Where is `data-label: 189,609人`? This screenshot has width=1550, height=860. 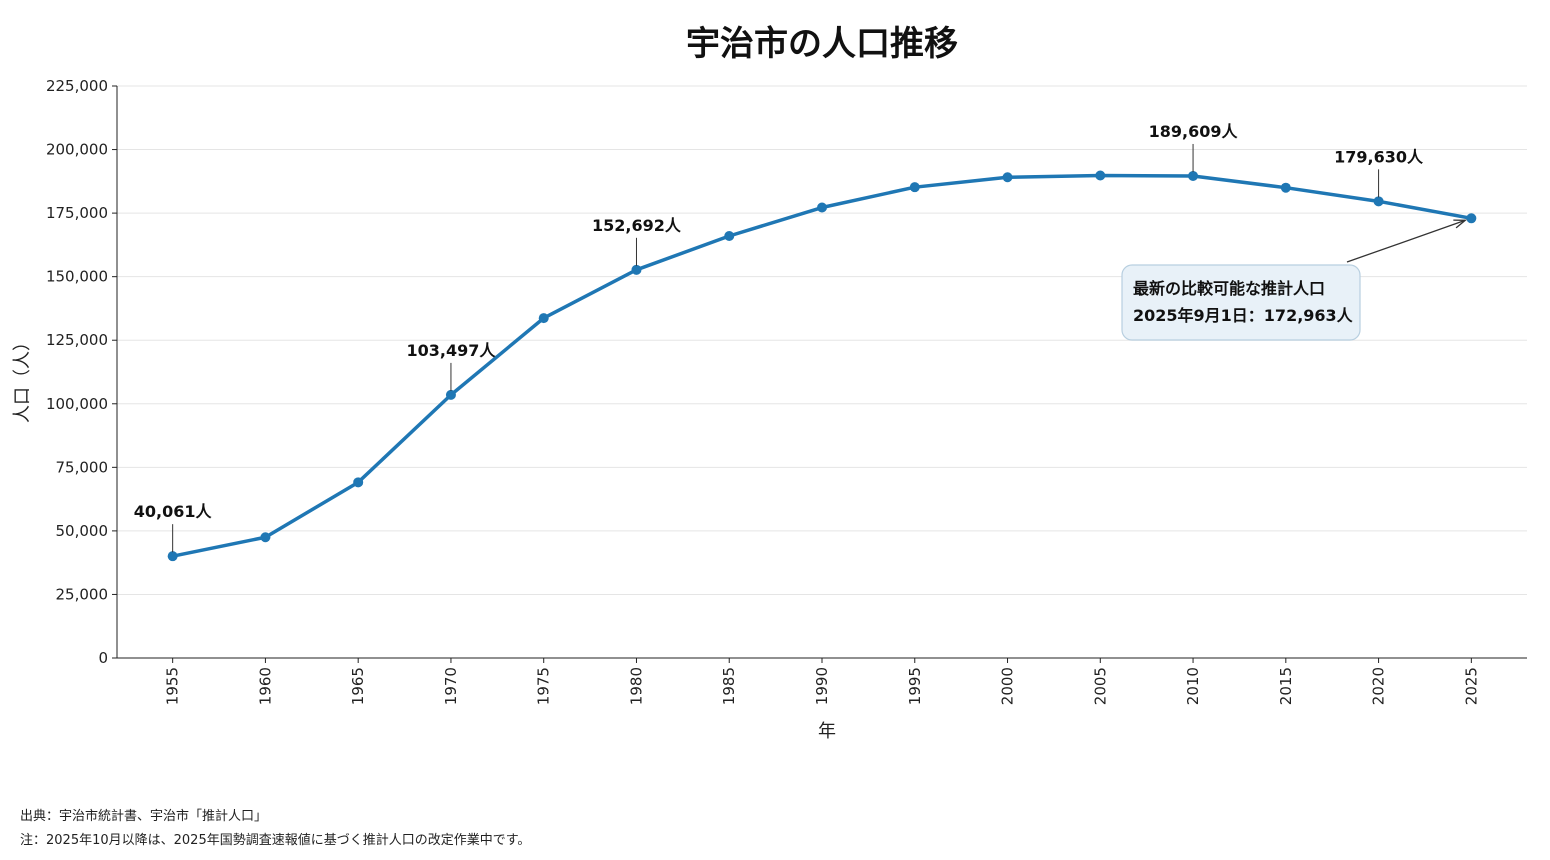 data-label: 189,609人 is located at coordinates (1194, 131).